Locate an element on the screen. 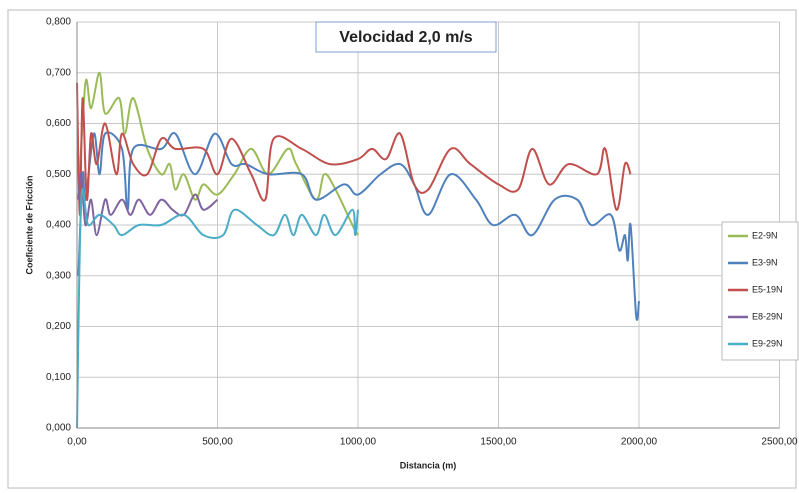 The height and width of the screenshot is (493, 799). legend-label: E3-9N is located at coordinates (765, 262).